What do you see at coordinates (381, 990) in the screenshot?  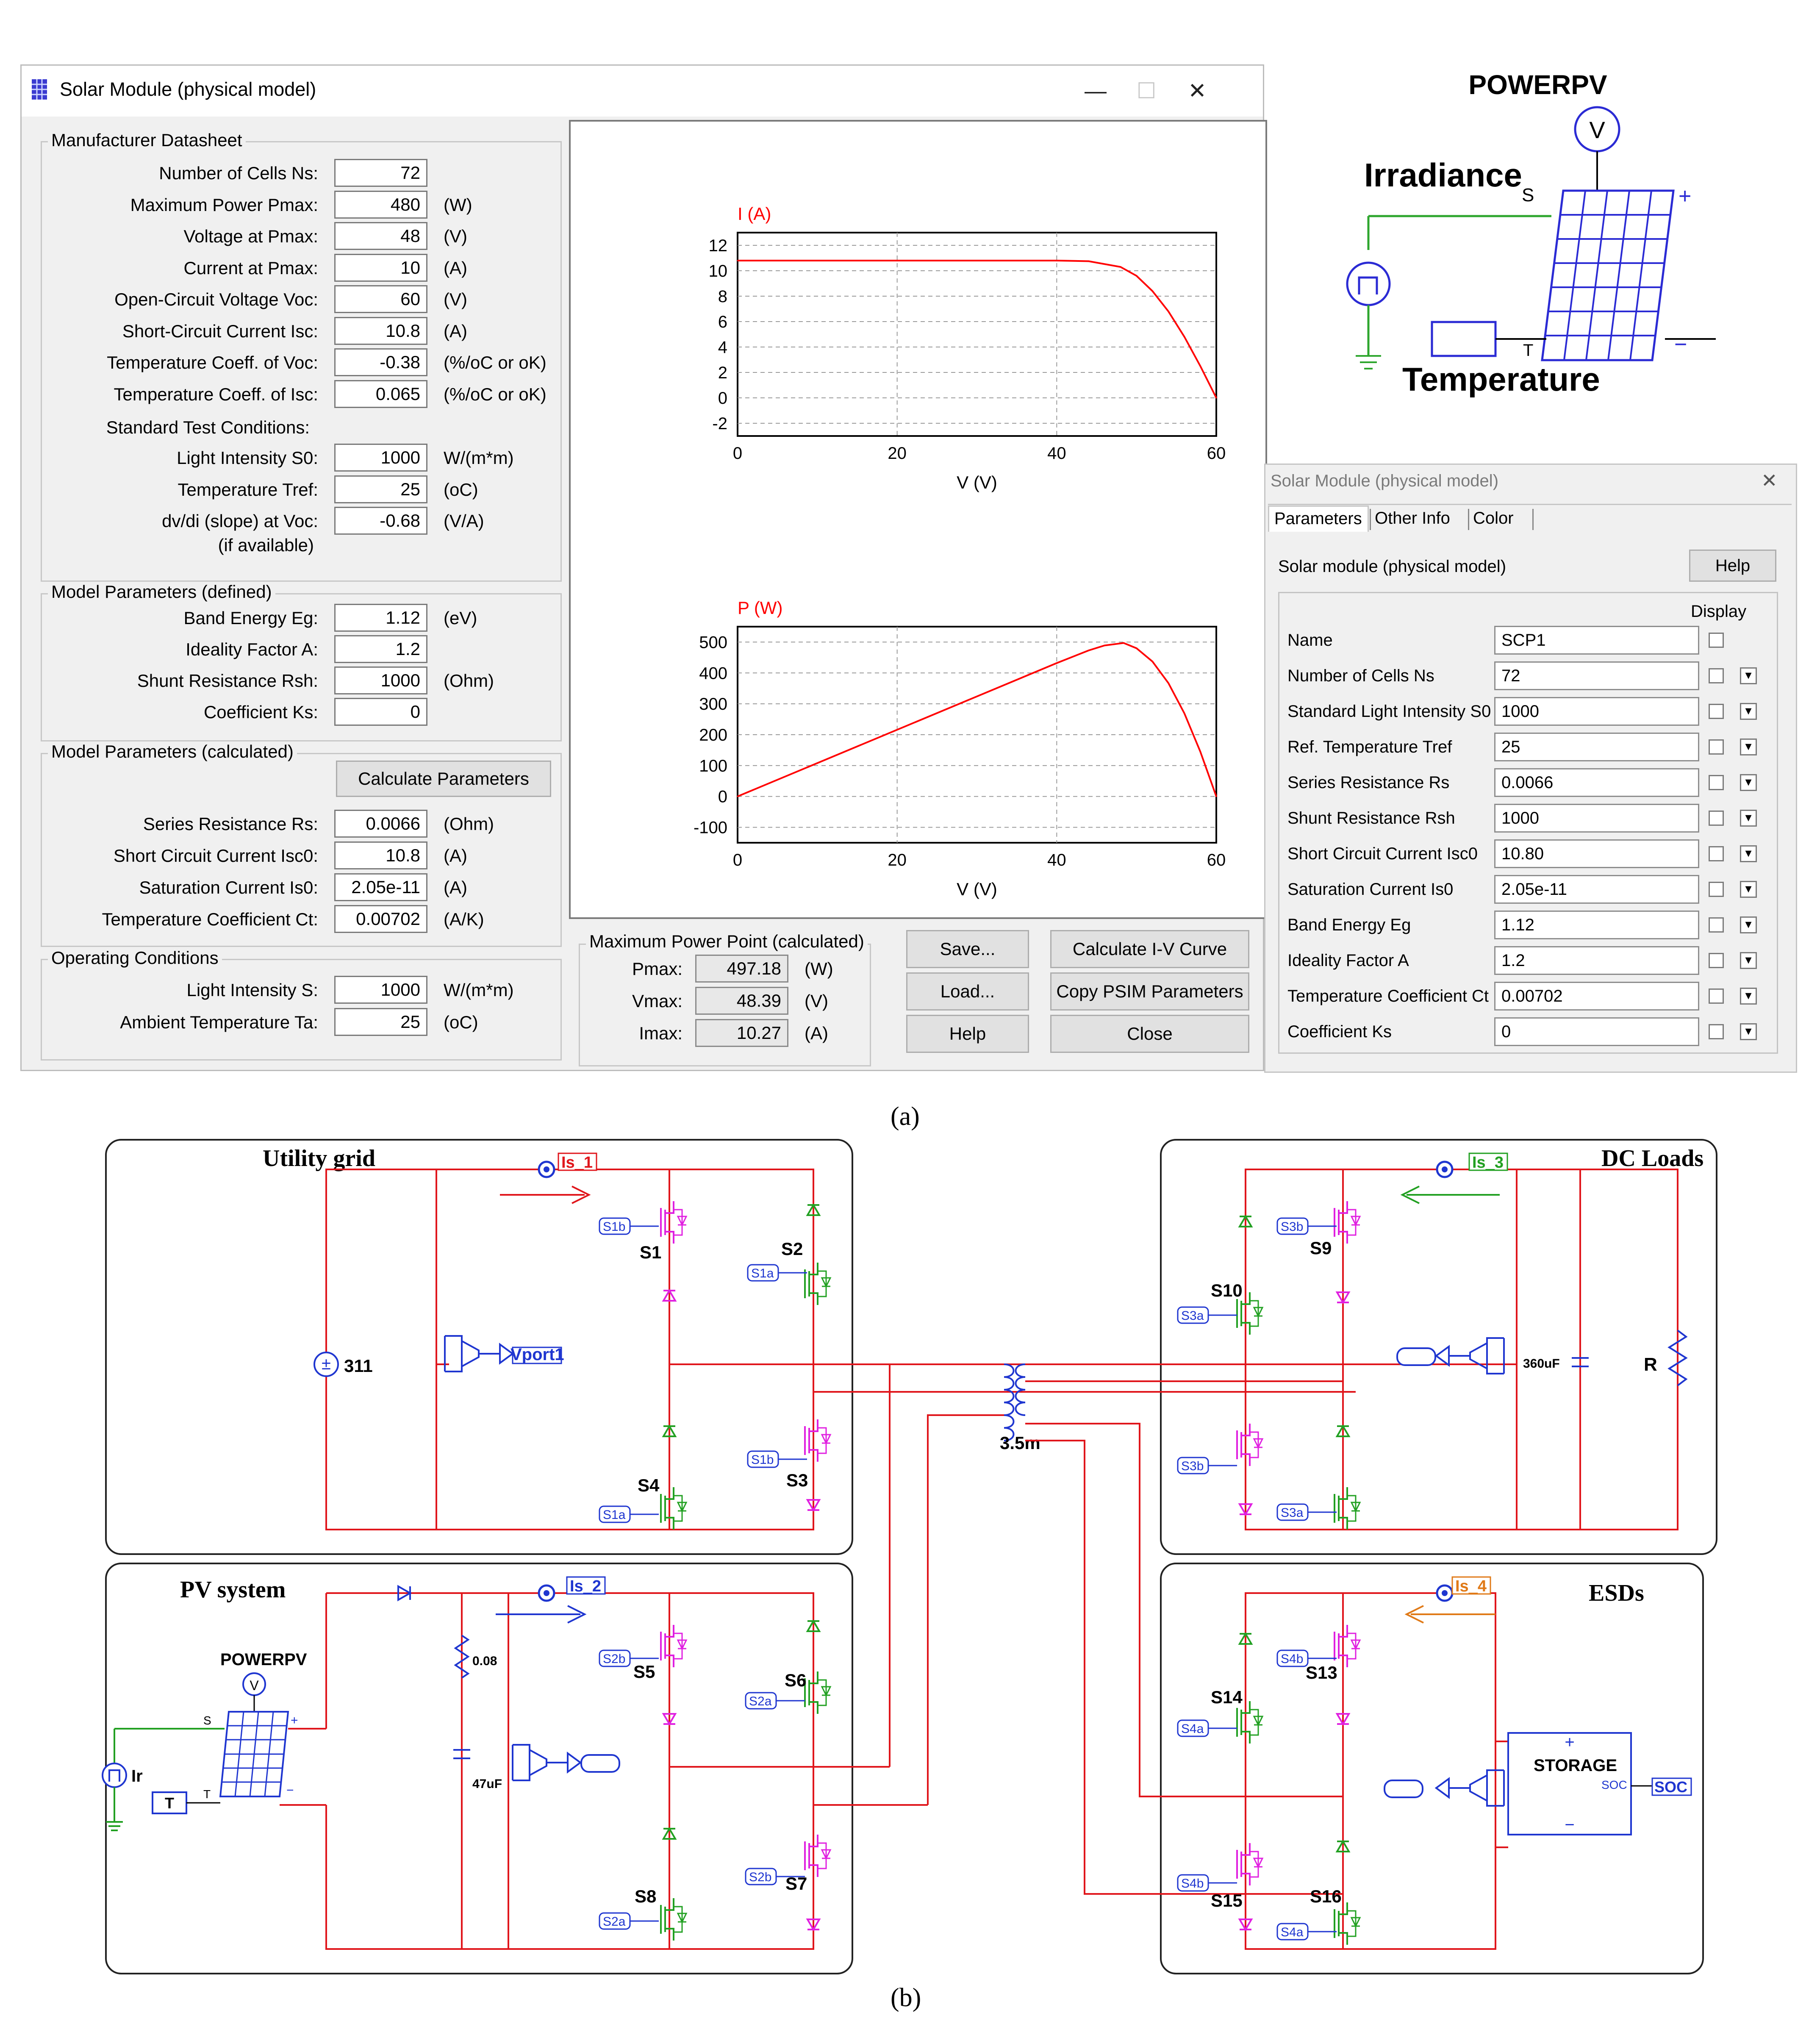 I see `op-row-0-input: 1000` at bounding box center [381, 990].